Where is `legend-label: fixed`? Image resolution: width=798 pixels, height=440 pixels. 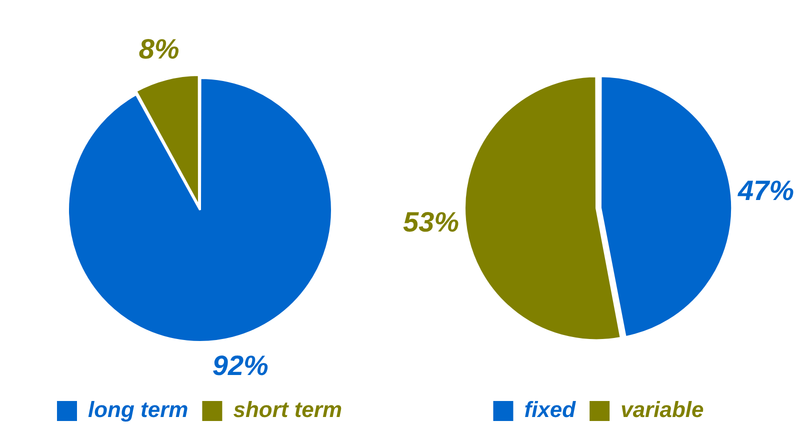 legend-label: fixed is located at coordinates (550, 409).